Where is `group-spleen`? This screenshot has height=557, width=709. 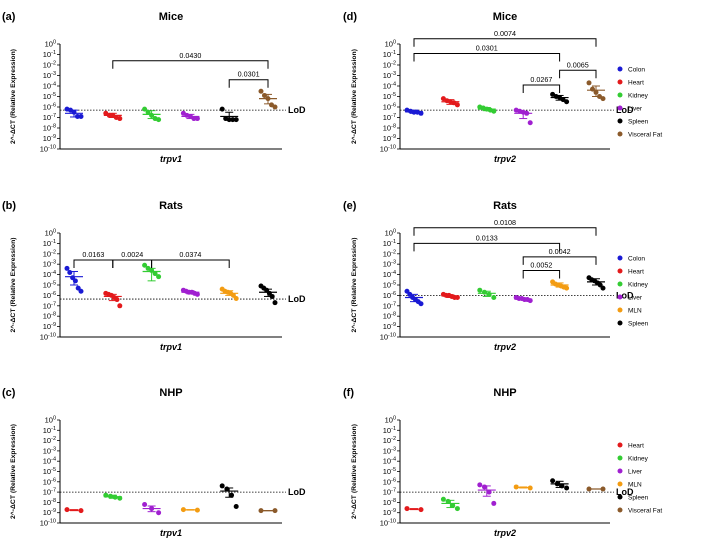
group-spleen is located at coordinates (229, 496).